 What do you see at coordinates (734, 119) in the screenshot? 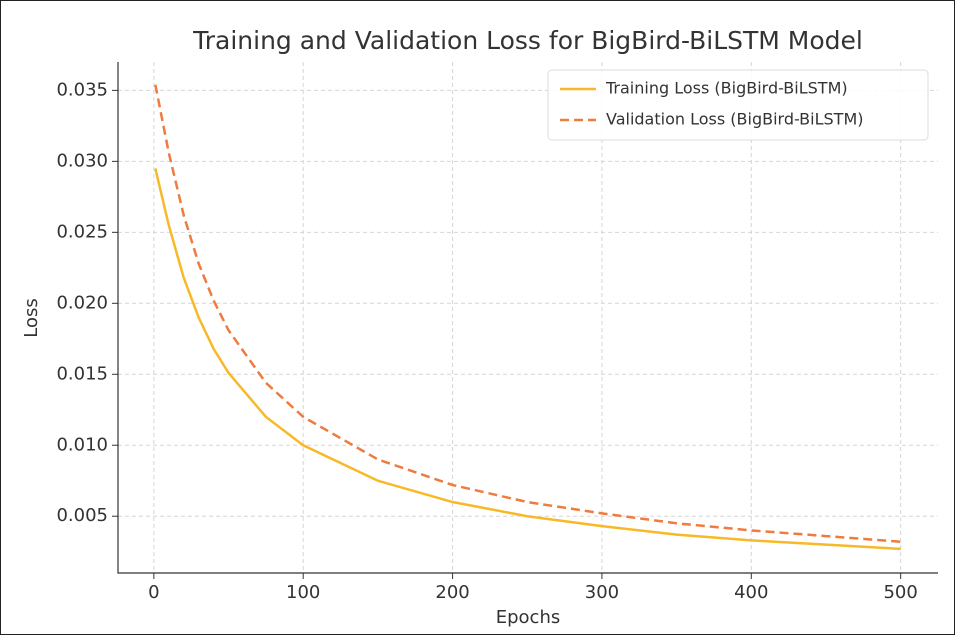
I see `legend-label: Validation Loss (BigBird-BiLSTM)` at bounding box center [734, 119].